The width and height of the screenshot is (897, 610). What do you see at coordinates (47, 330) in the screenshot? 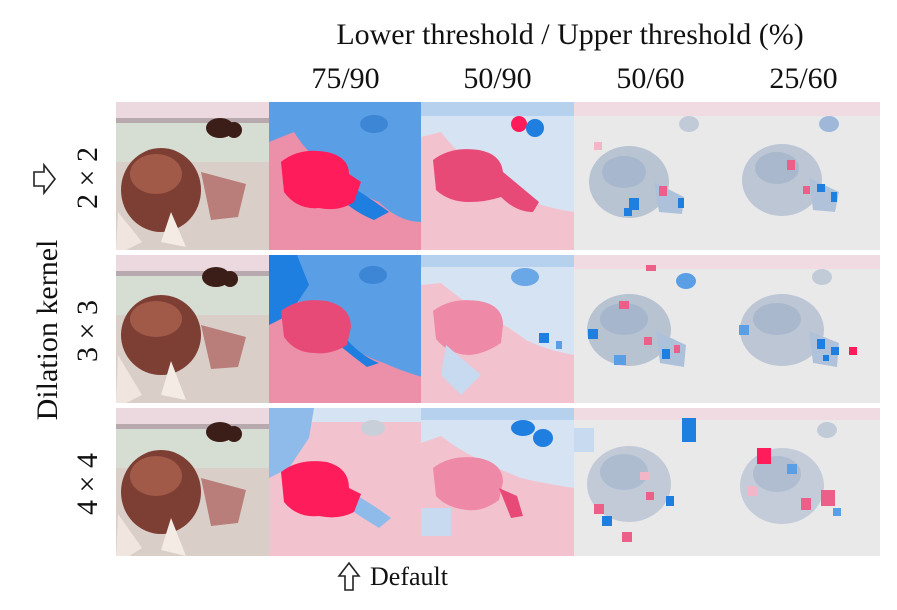
I see `dilation-kernel-axis-label: Dilation kernel` at bounding box center [47, 330].